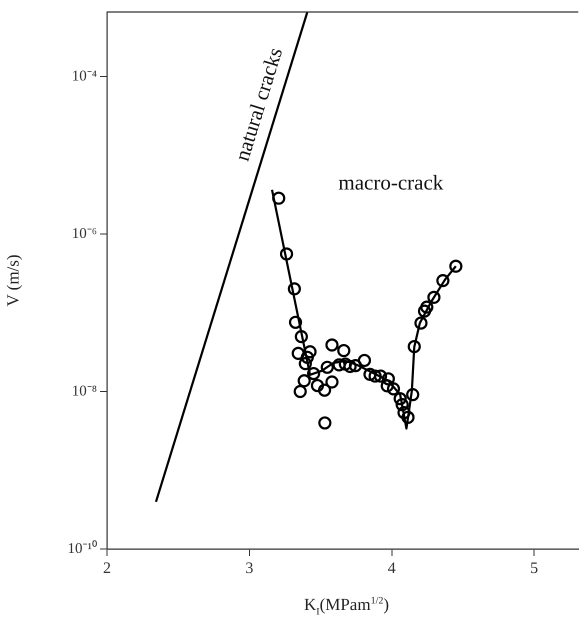  What do you see at coordinates (249, 568) in the screenshot?
I see `x-tick-label: 3` at bounding box center [249, 568].